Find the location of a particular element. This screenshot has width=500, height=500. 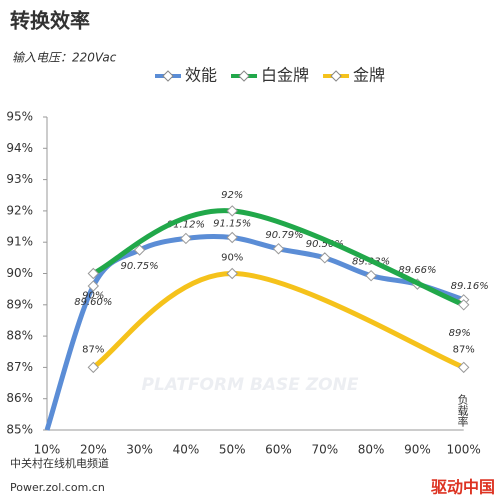

x-tick-label: 40% is located at coordinates (186, 450).